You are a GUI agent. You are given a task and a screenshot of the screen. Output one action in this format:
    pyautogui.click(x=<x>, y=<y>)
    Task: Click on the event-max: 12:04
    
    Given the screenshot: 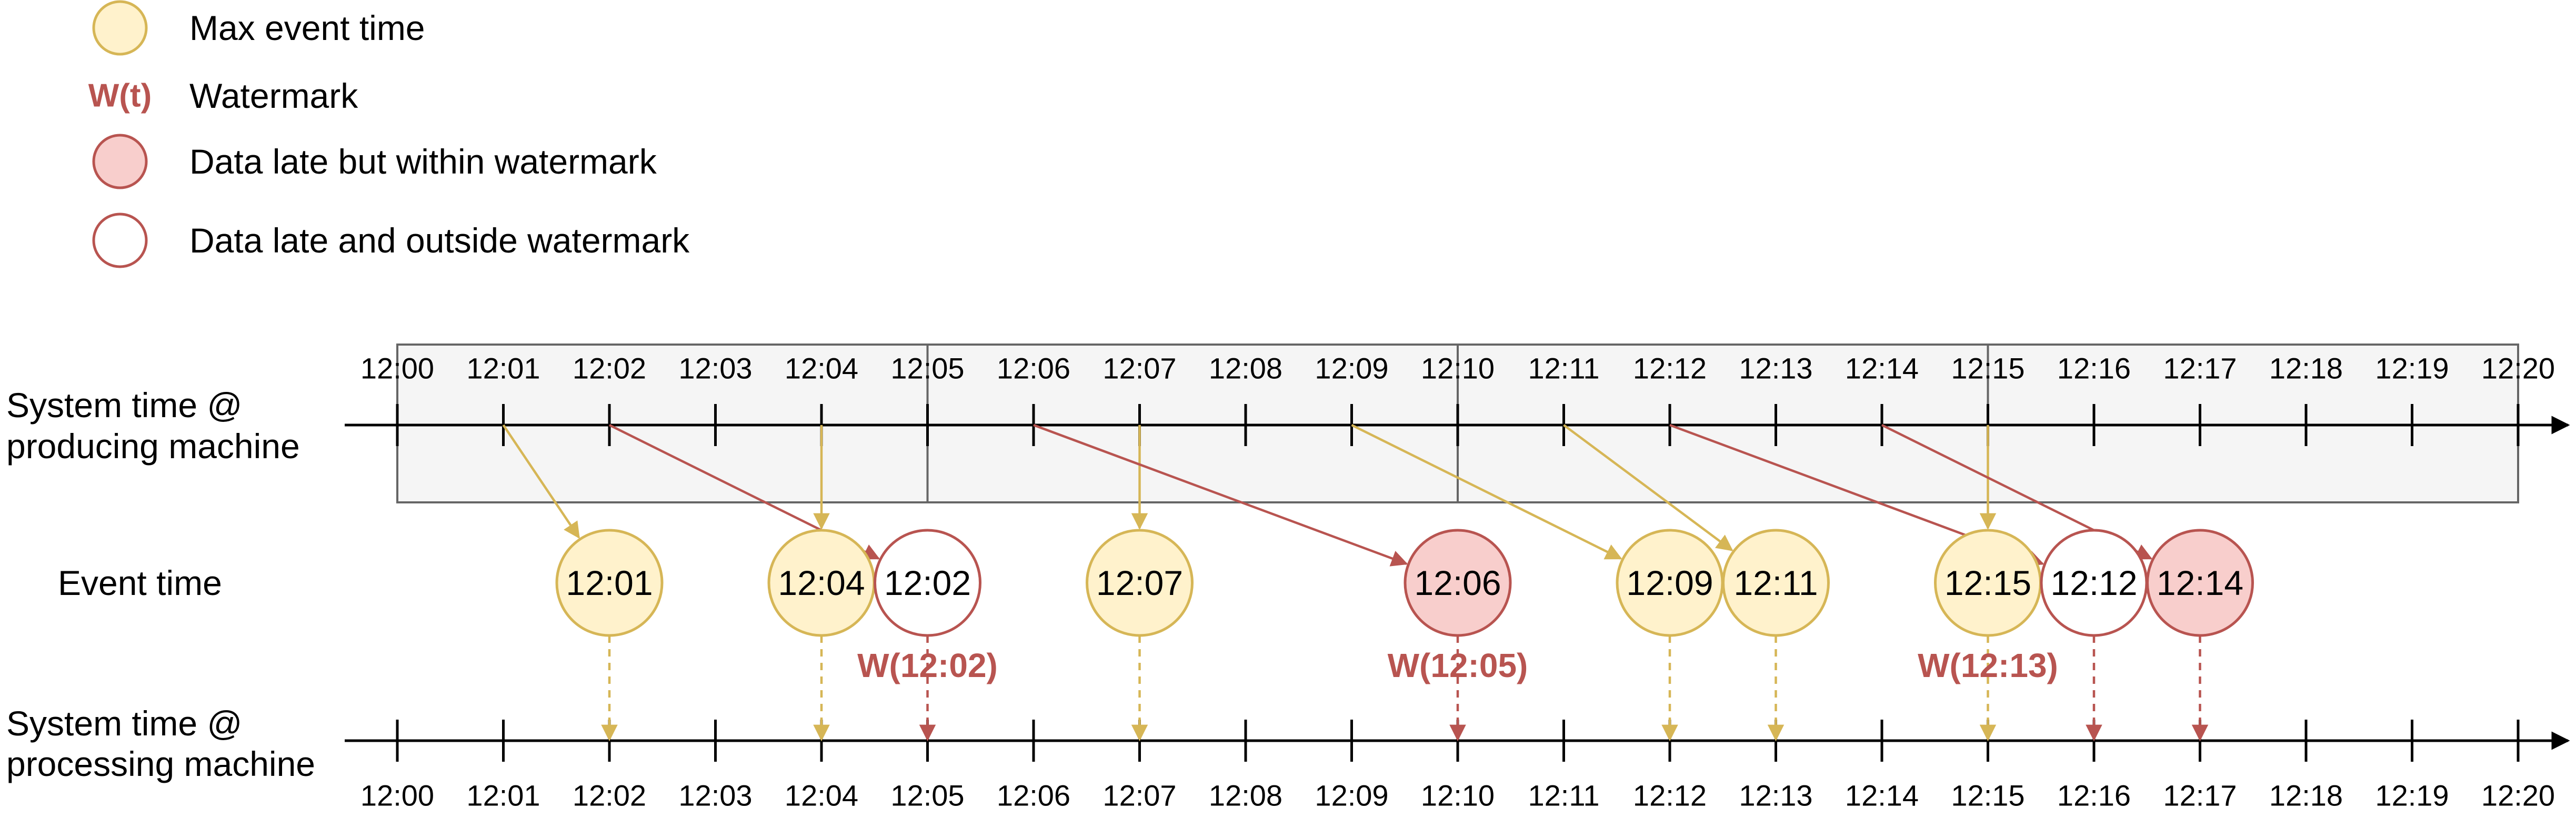 What is the action you would take?
    pyautogui.click(x=821, y=583)
    